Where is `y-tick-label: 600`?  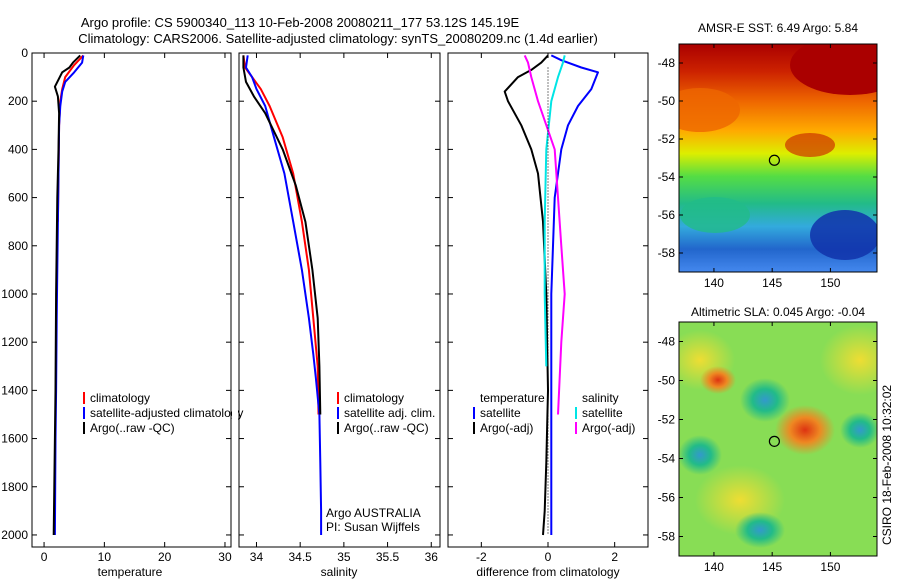 y-tick-label: 600 is located at coordinates (18, 198).